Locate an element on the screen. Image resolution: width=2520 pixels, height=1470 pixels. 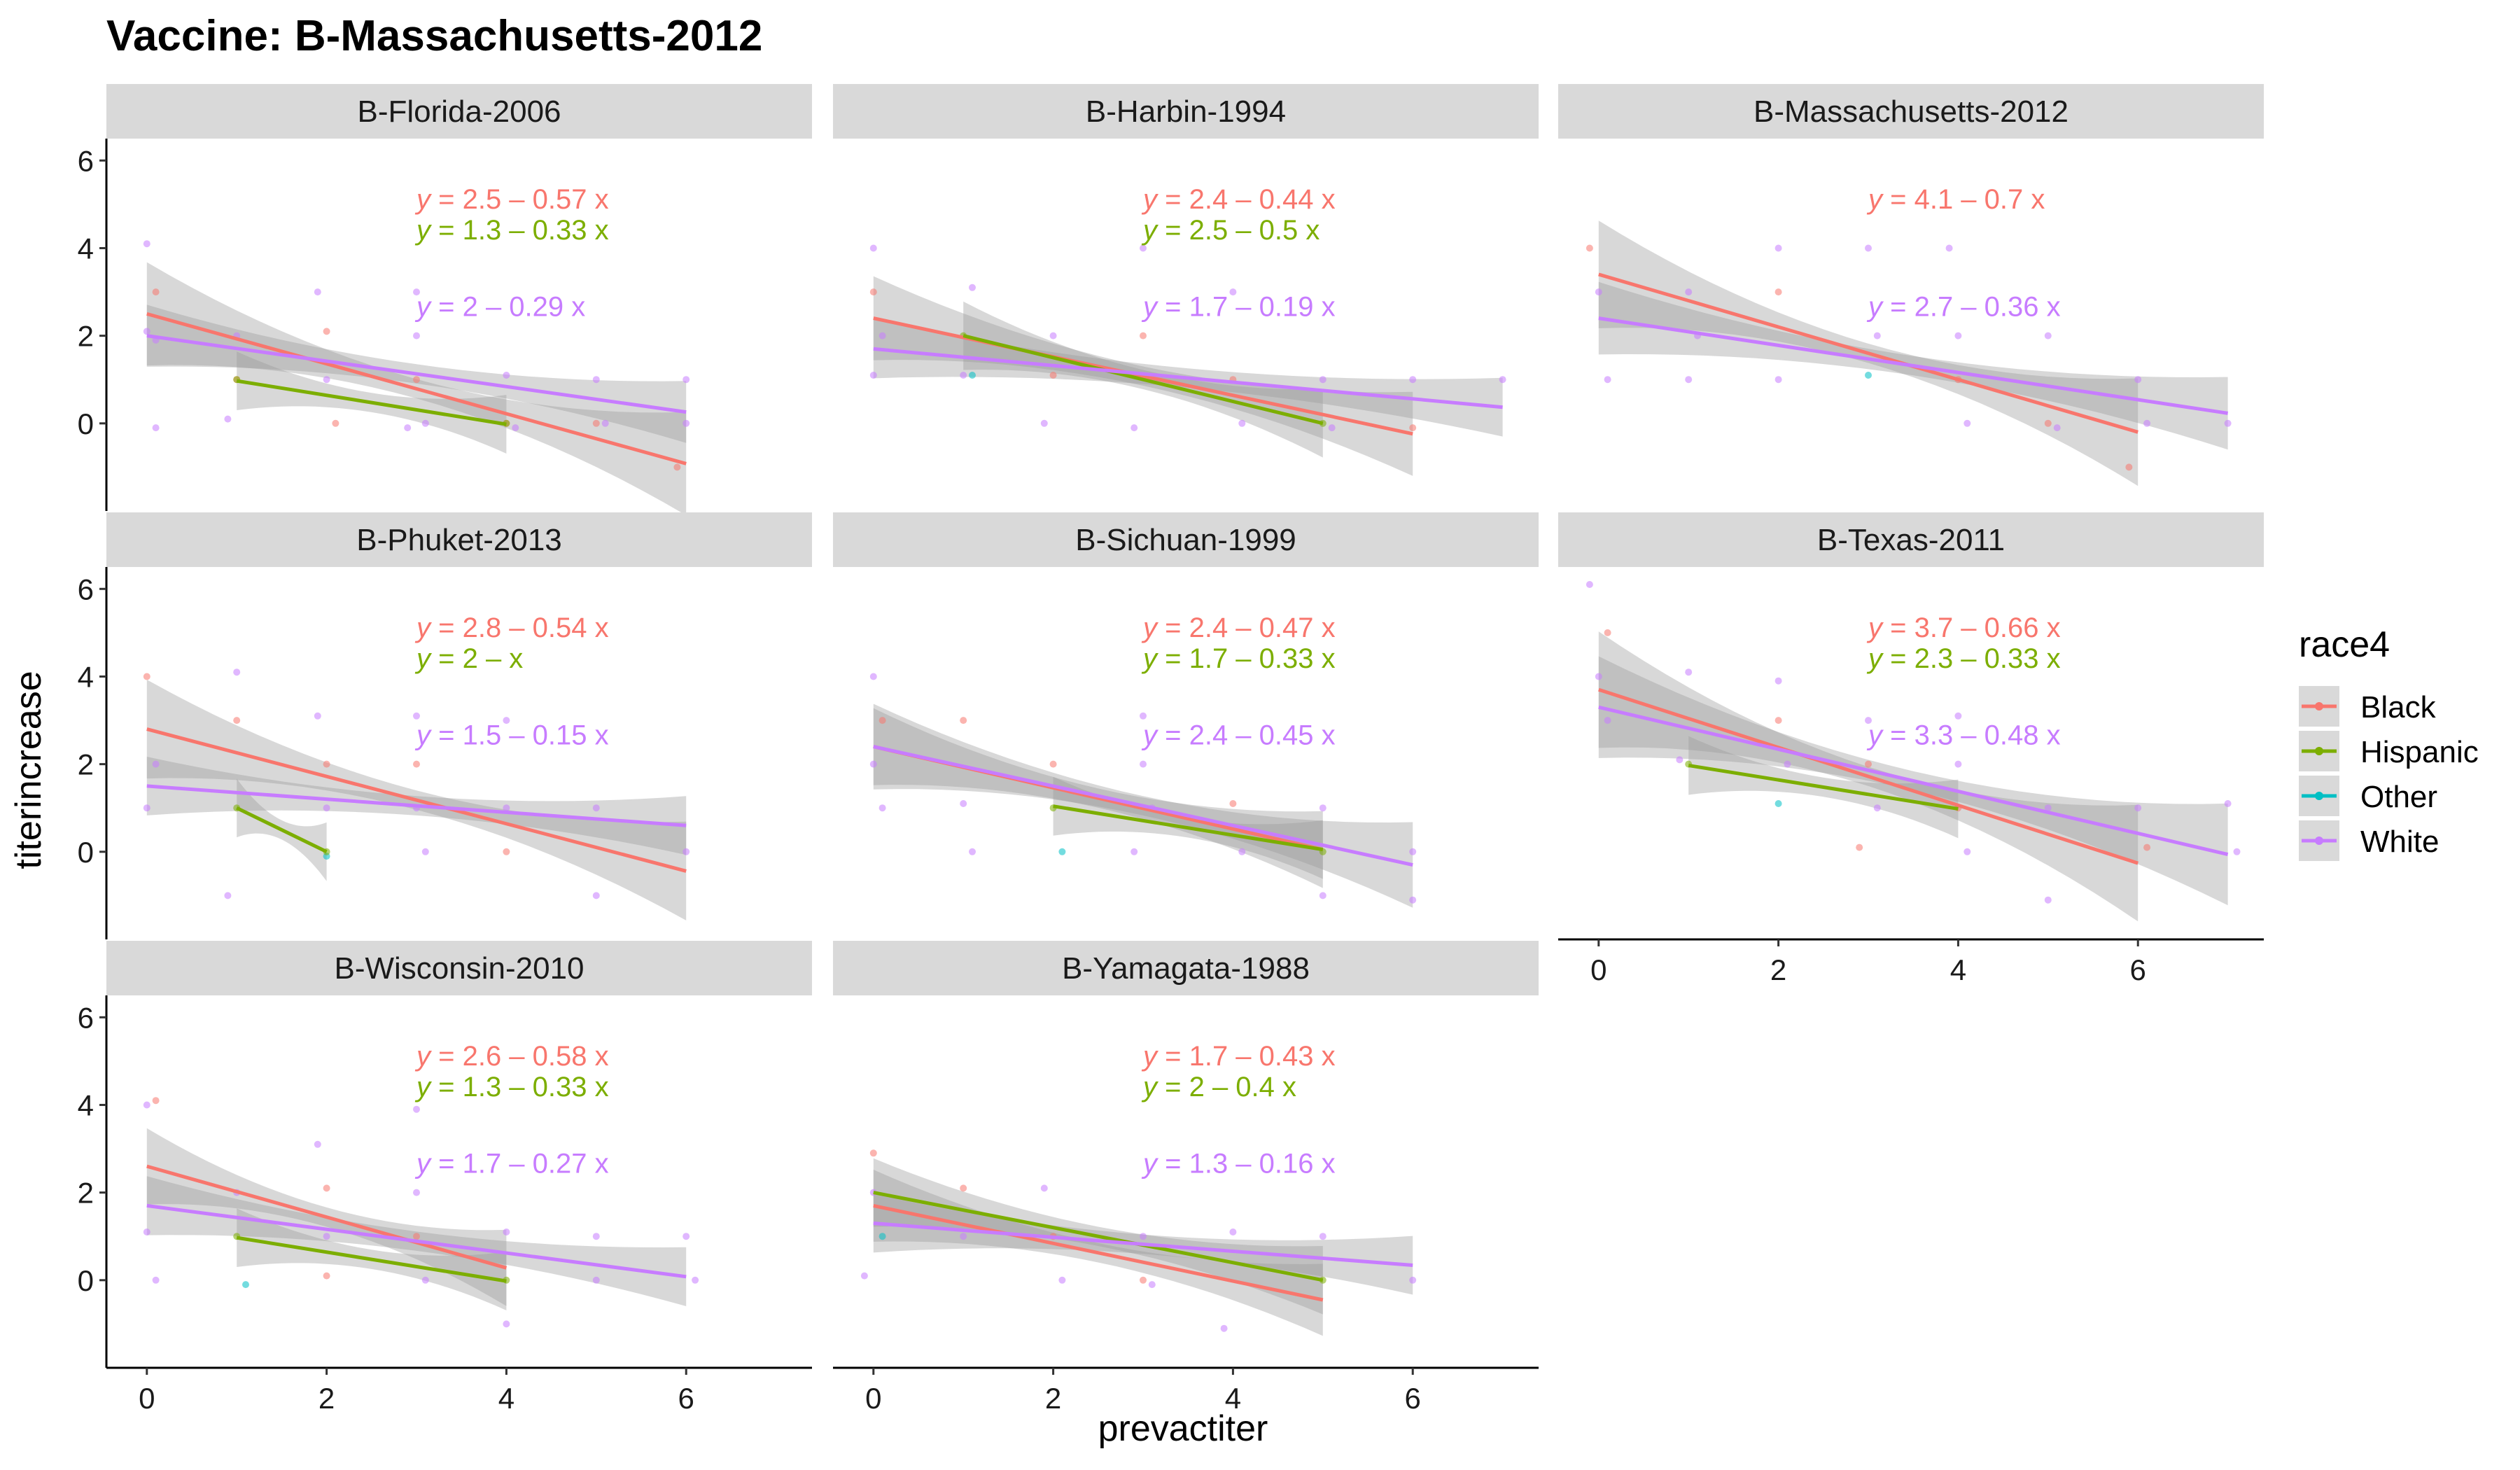
legend-key-point is located at coordinates (2319, 751).